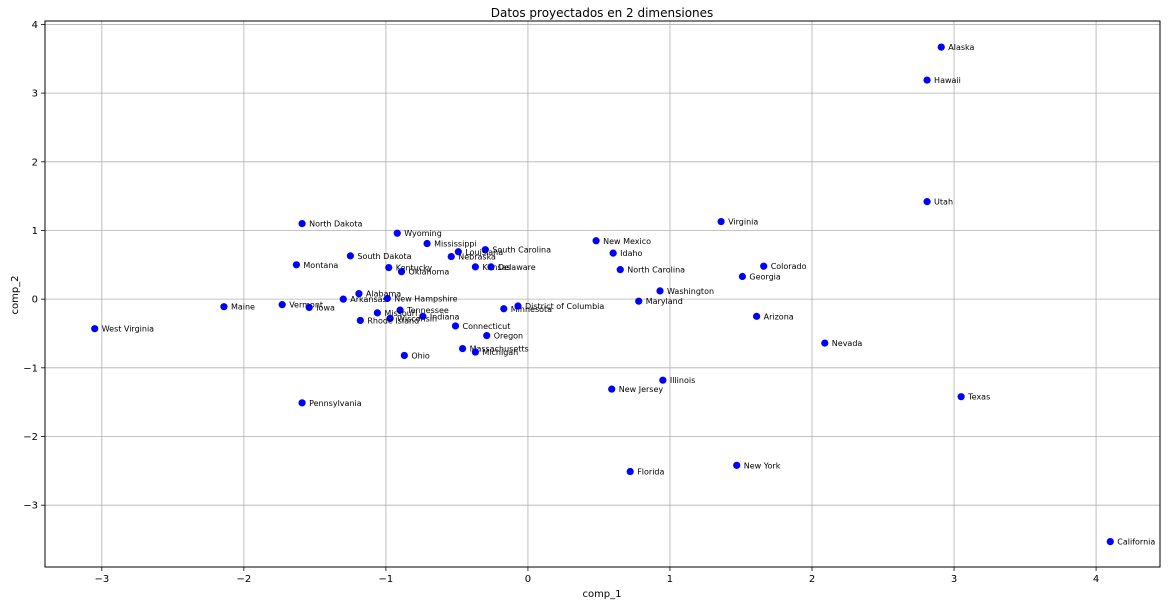 Image resolution: width=1170 pixels, height=605 pixels. Describe the element at coordinates (812, 579) in the screenshot. I see `x-tick-label: 2` at that location.